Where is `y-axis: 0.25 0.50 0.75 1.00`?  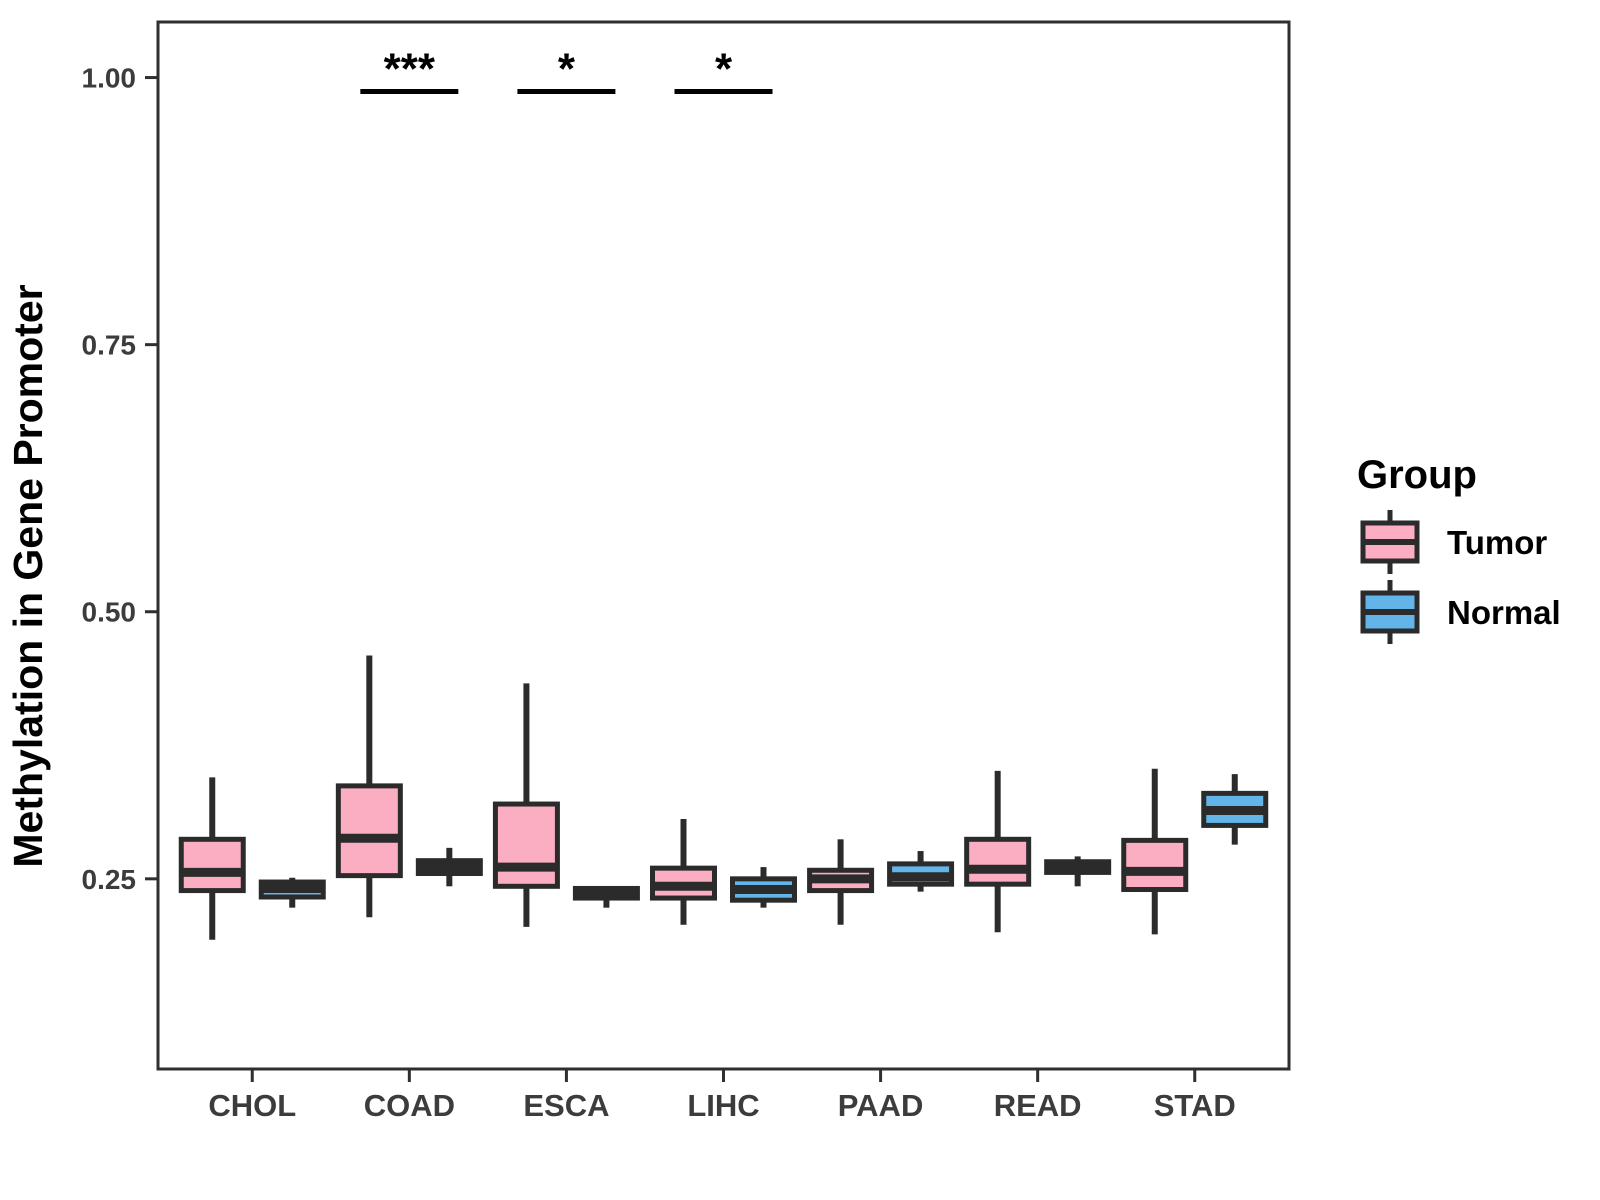 y-axis: 0.25 0.50 0.75 1.00 is located at coordinates (120, 479).